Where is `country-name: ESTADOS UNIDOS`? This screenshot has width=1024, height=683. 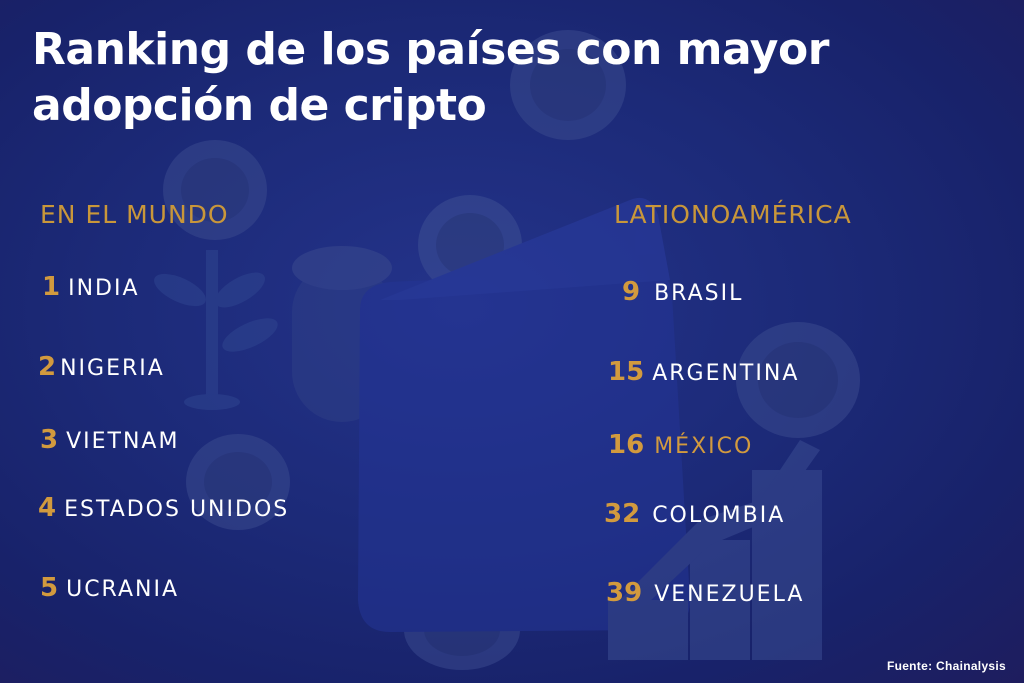
country-name: ESTADOS UNIDOS is located at coordinates (177, 509).